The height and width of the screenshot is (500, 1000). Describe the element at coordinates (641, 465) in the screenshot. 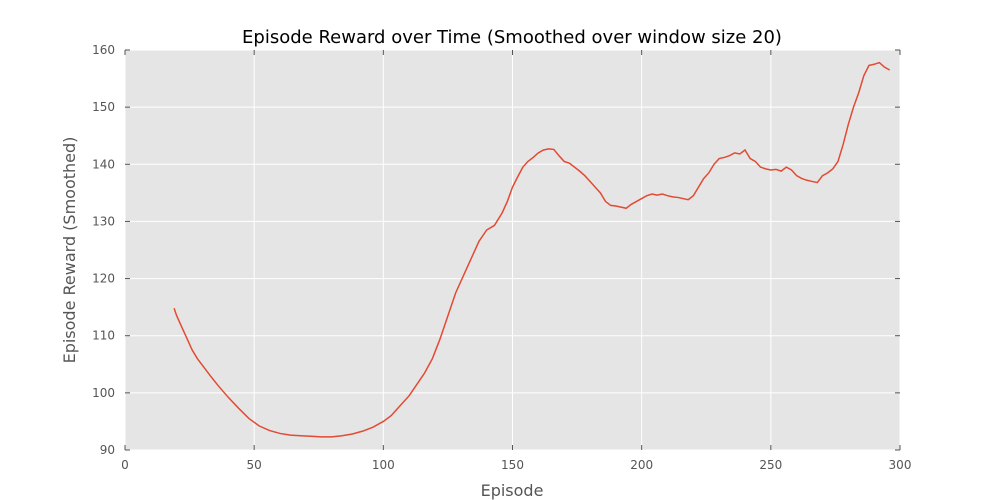

I see `x-tick-label: 200` at that location.